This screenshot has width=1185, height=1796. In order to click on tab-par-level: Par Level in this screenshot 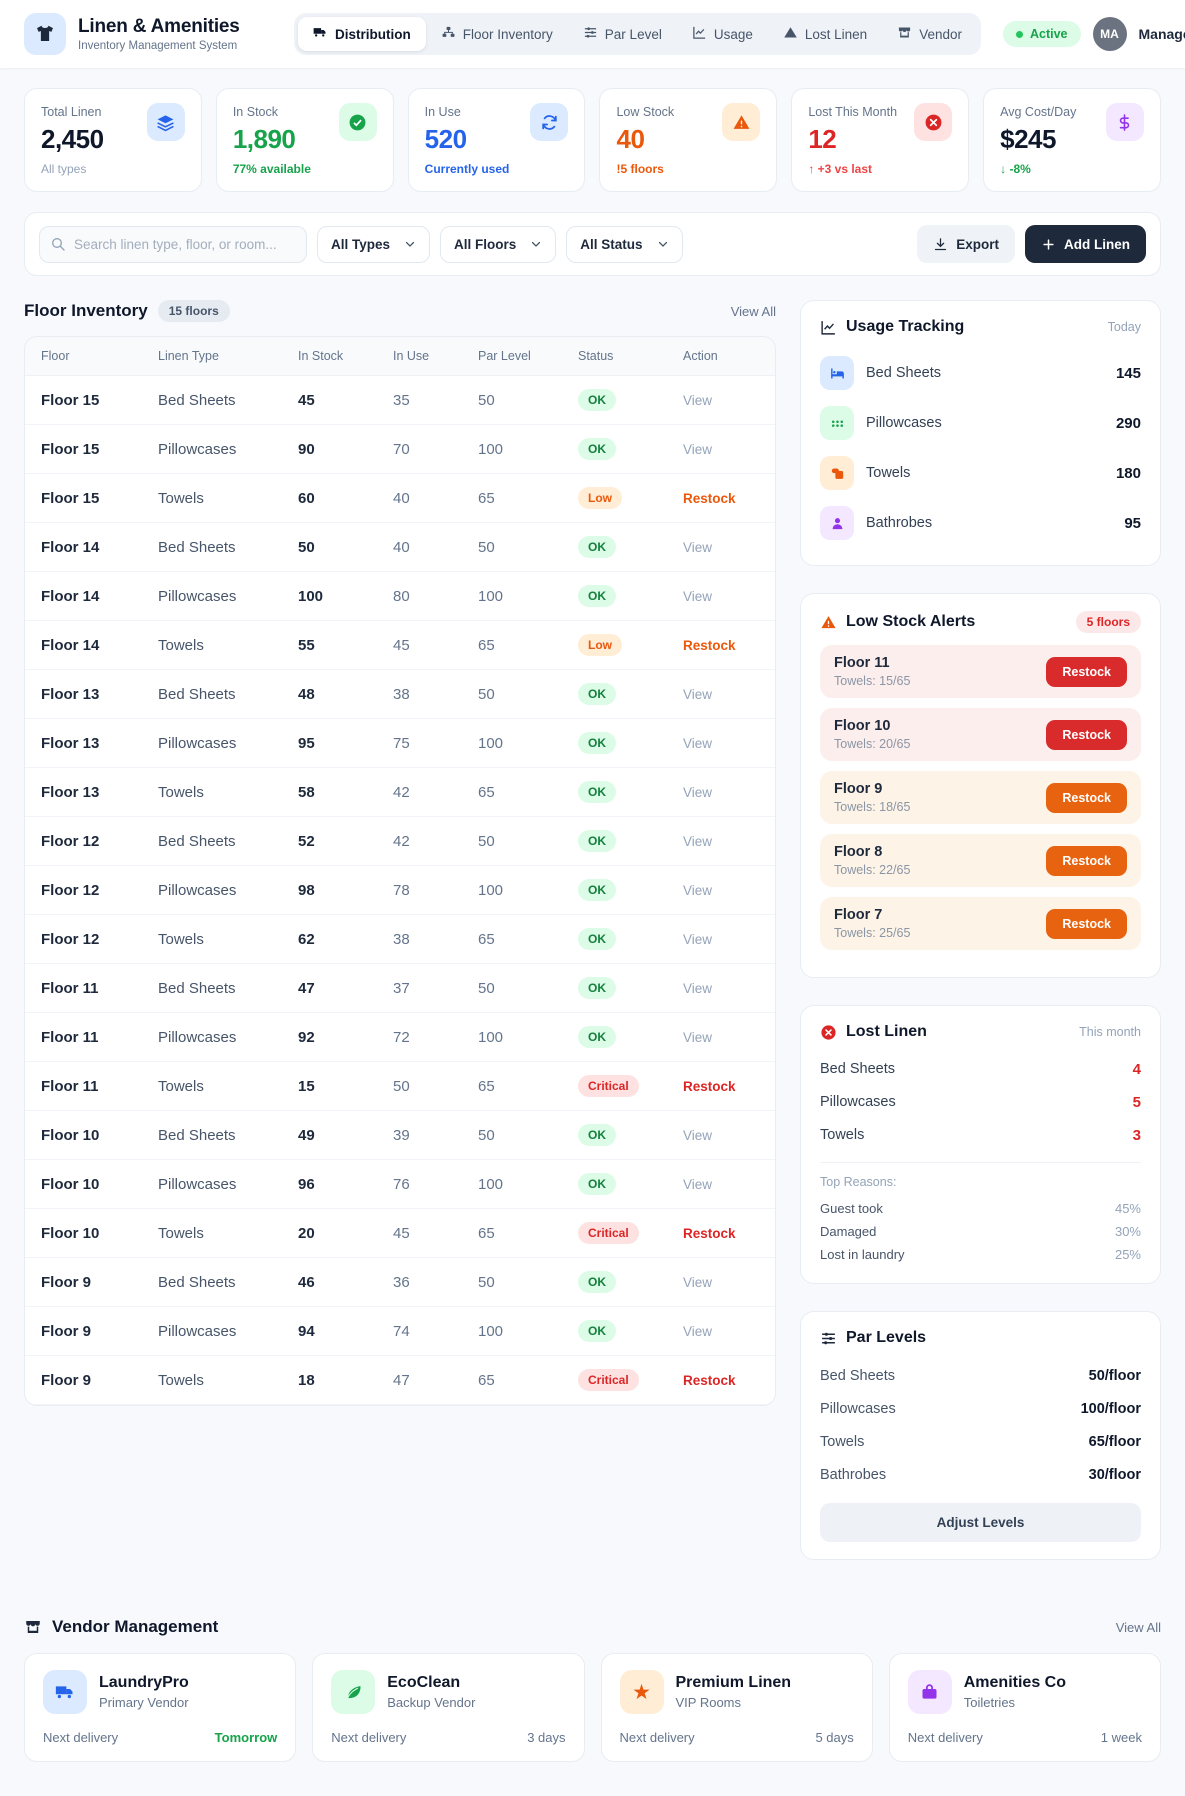, I will do `click(622, 34)`.